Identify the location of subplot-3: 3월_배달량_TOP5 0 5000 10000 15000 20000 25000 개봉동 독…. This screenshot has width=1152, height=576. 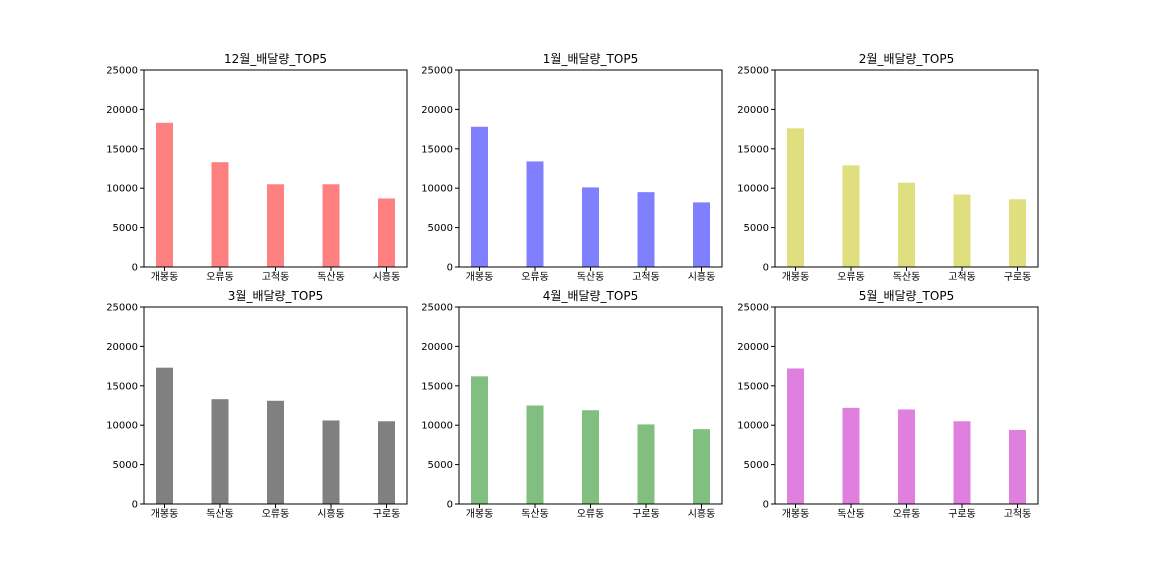
(257, 404).